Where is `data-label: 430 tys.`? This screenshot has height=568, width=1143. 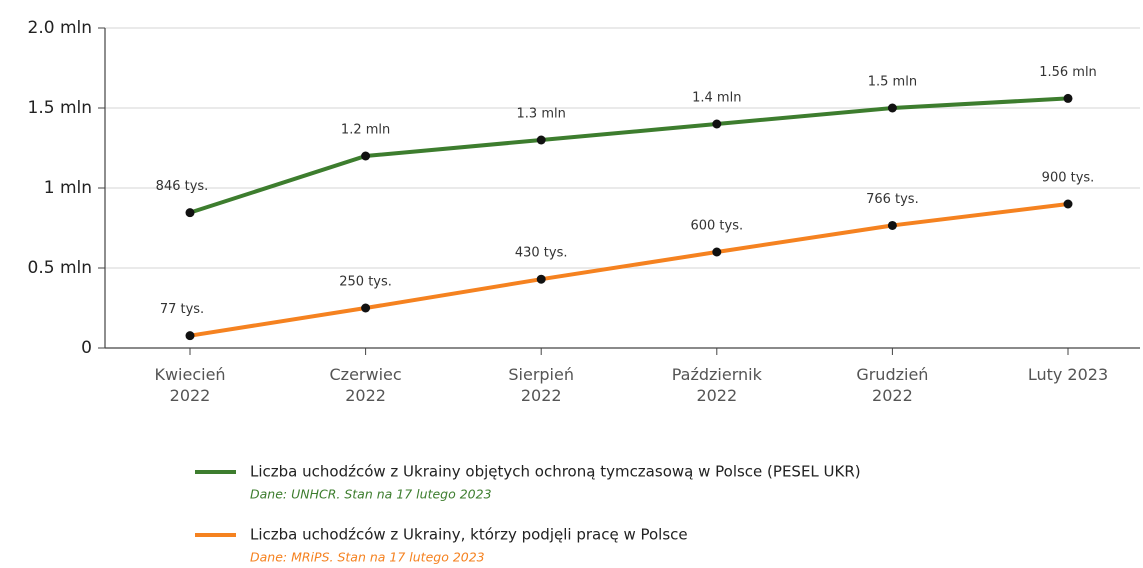 data-label: 430 tys. is located at coordinates (541, 253).